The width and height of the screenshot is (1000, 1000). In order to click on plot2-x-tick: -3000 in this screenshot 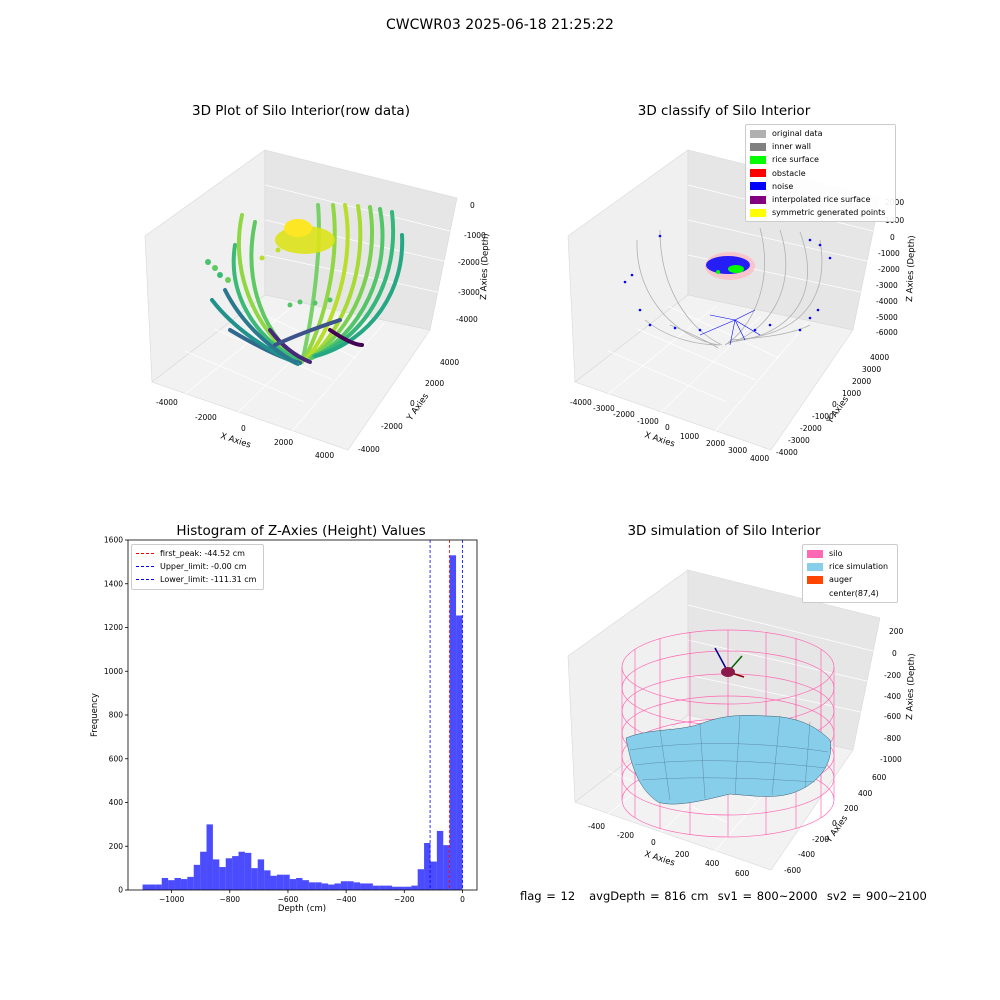, I will do `click(604, 408)`.